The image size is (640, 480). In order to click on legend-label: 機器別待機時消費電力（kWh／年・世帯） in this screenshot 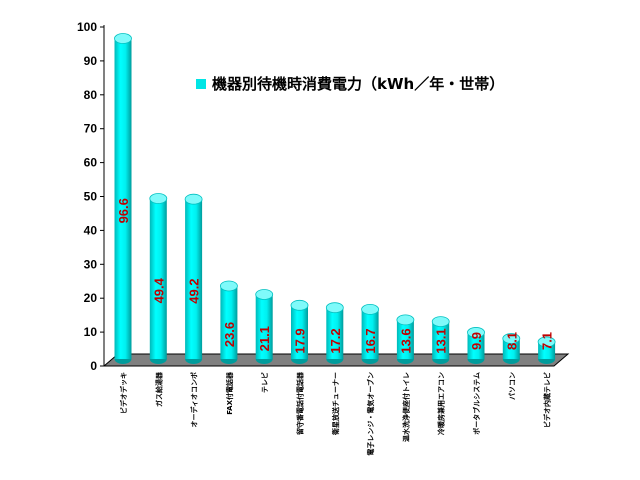, I will do `click(358, 84)`.